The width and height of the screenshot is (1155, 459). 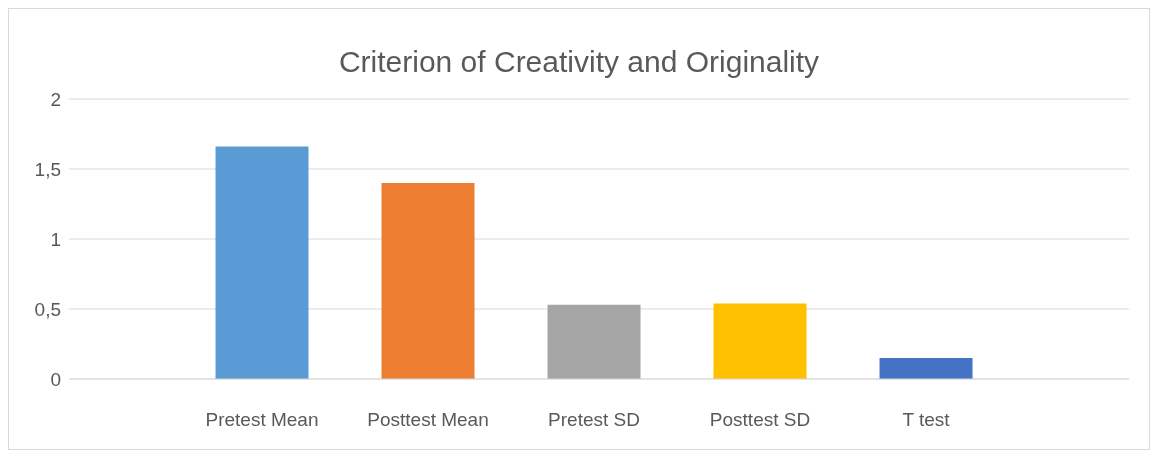 What do you see at coordinates (47, 309) in the screenshot?
I see `y-tick-label: 0,5` at bounding box center [47, 309].